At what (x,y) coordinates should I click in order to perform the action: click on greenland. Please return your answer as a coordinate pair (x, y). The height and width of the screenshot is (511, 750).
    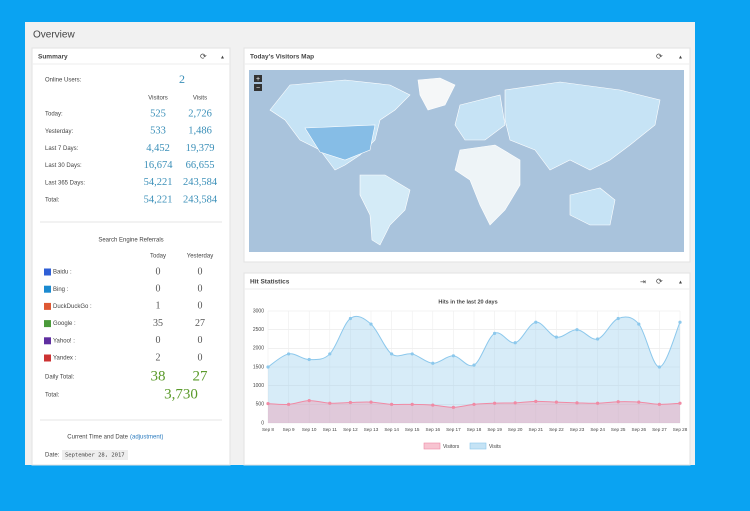
    Looking at the image, I should click on (436, 94).